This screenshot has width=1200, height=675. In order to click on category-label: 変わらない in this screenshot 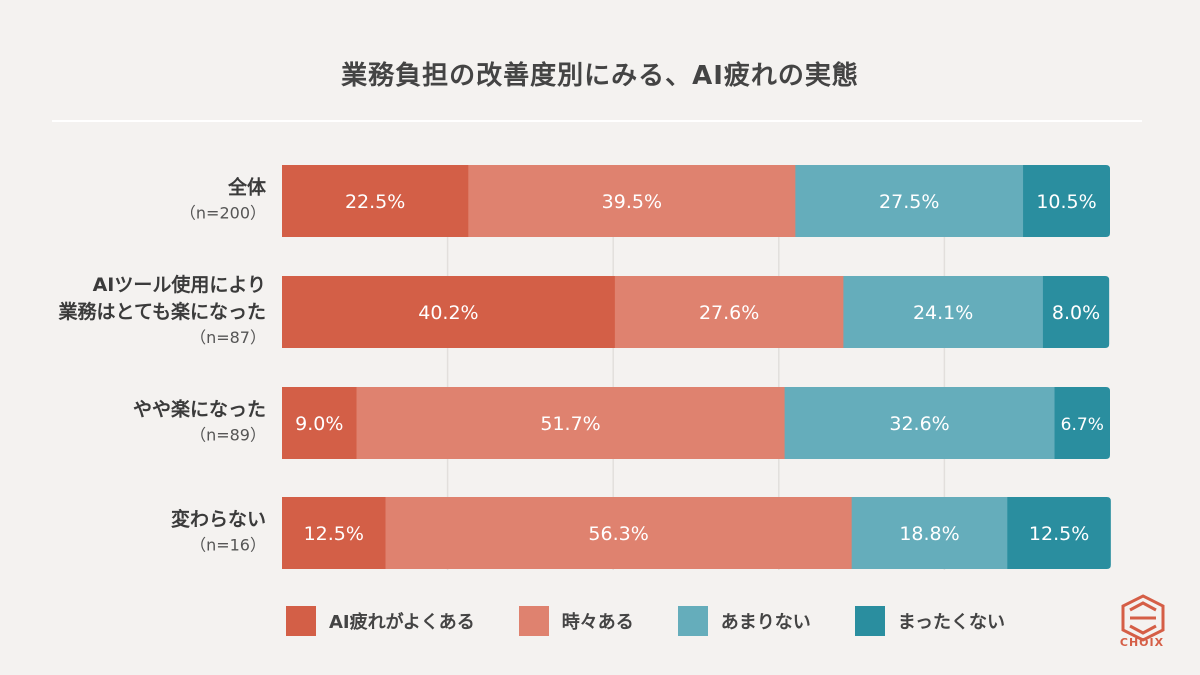, I will do `click(218, 519)`.